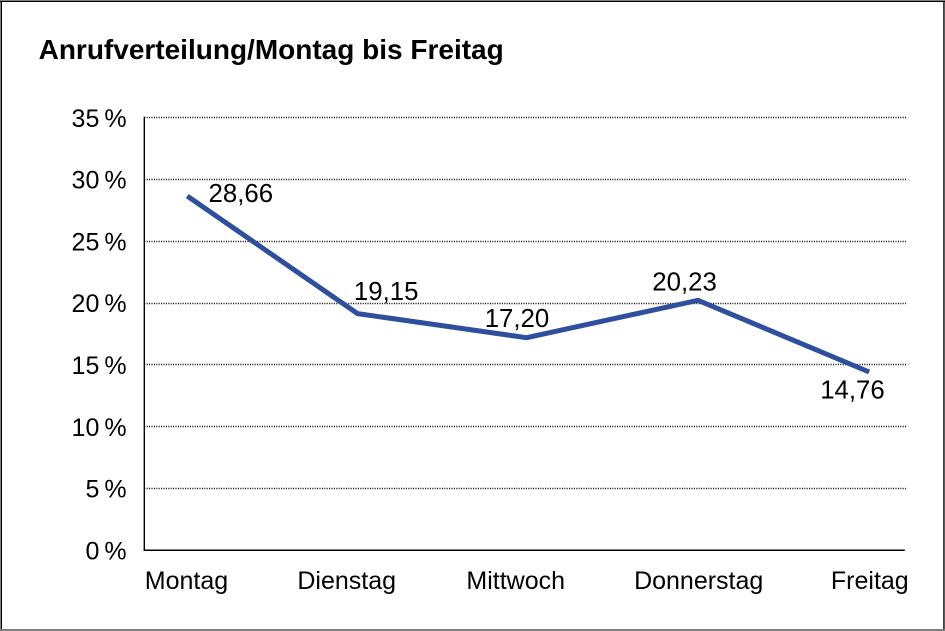  I want to click on svg-text: 19,15, so click(386, 292).